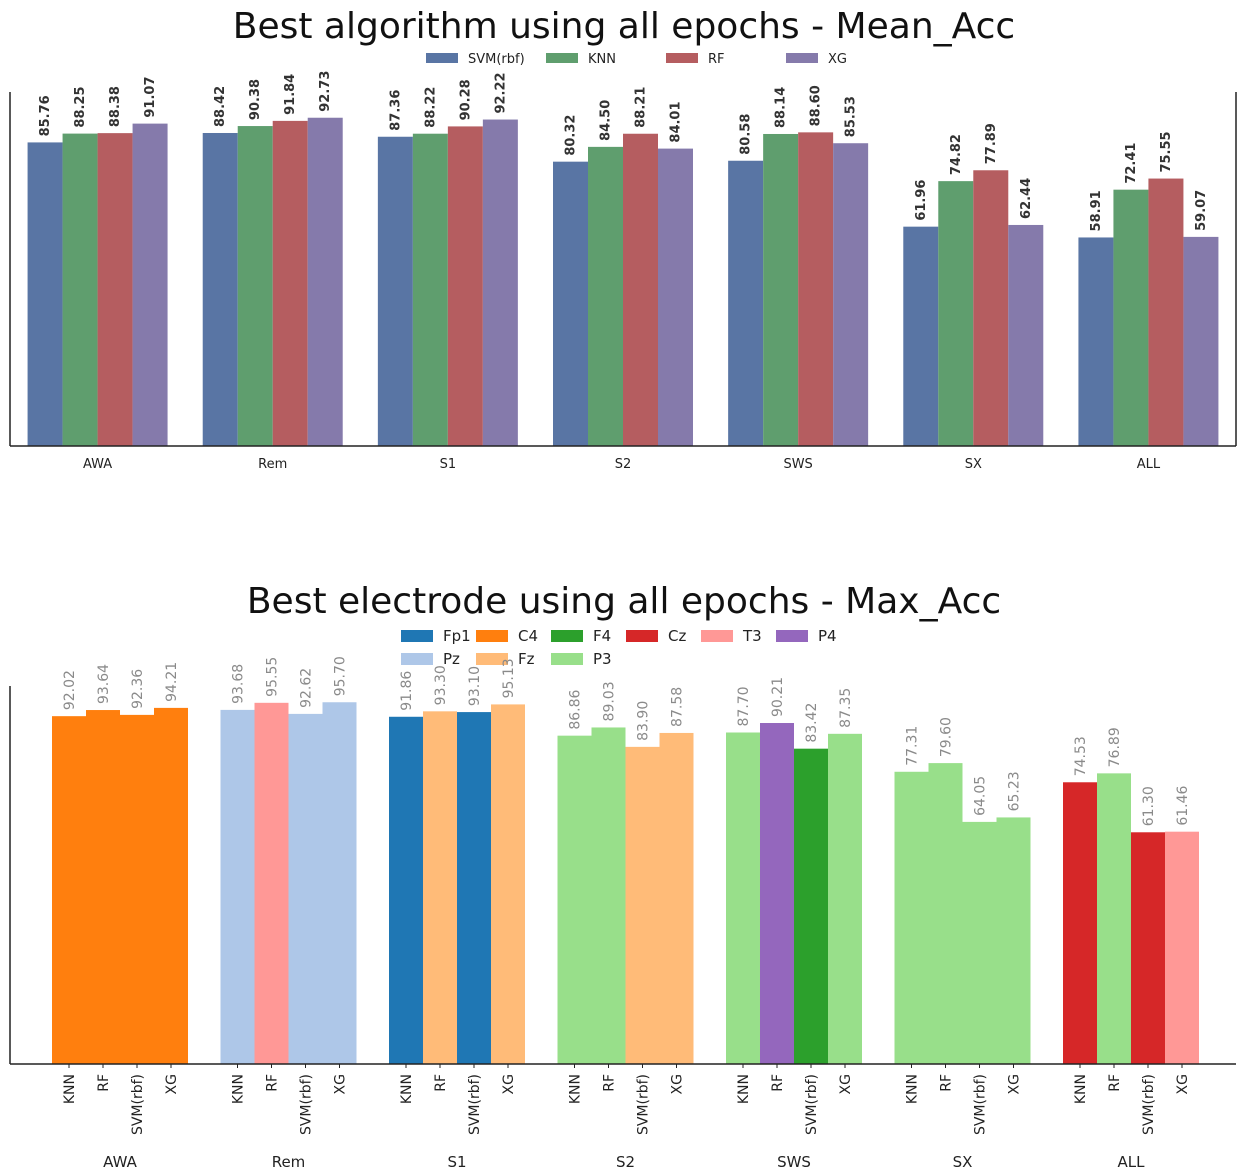  Describe the element at coordinates (220, 106) in the screenshot. I see `value-label-rem-svm-rbf: 88.42` at that location.